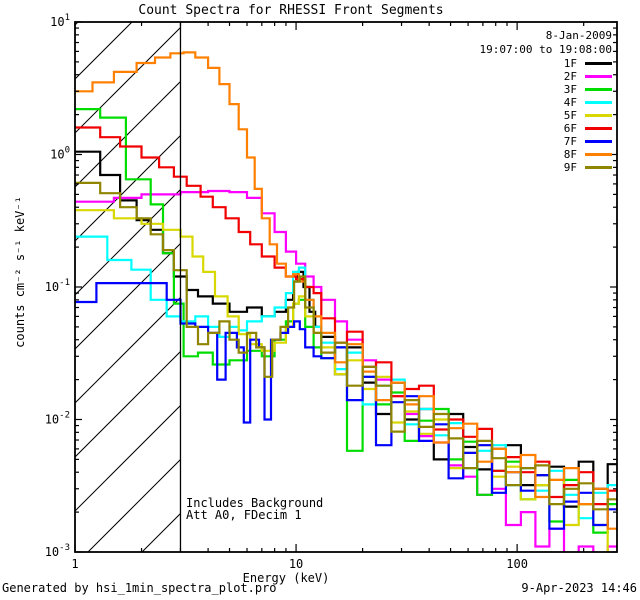 The height and width of the screenshot is (600, 640). Describe the element at coordinates (570, 154) in the screenshot. I see `legend-label: 8F` at that location.